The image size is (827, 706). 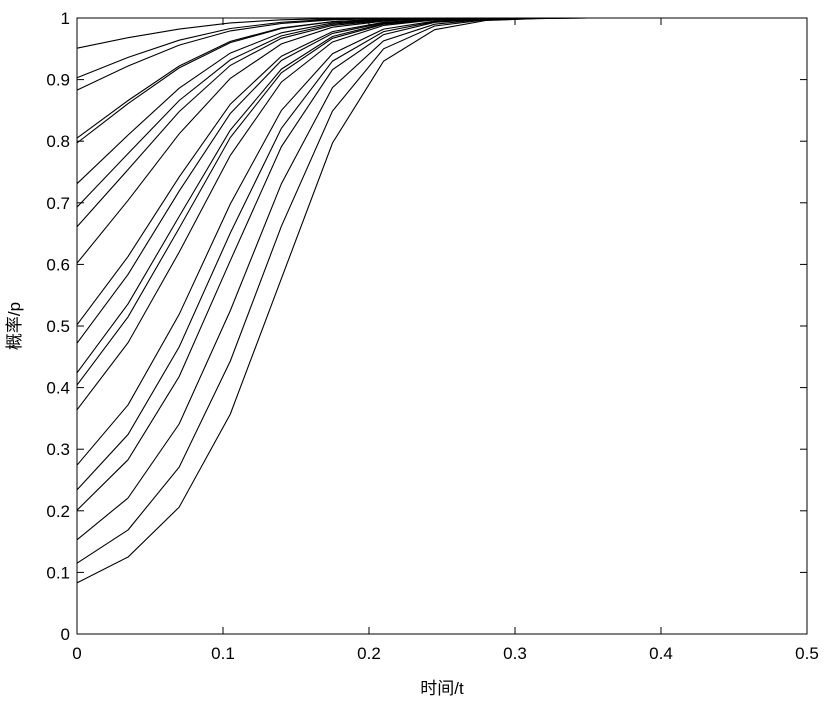 I want to click on x-tick-label: 0.2, so click(x=369, y=653).